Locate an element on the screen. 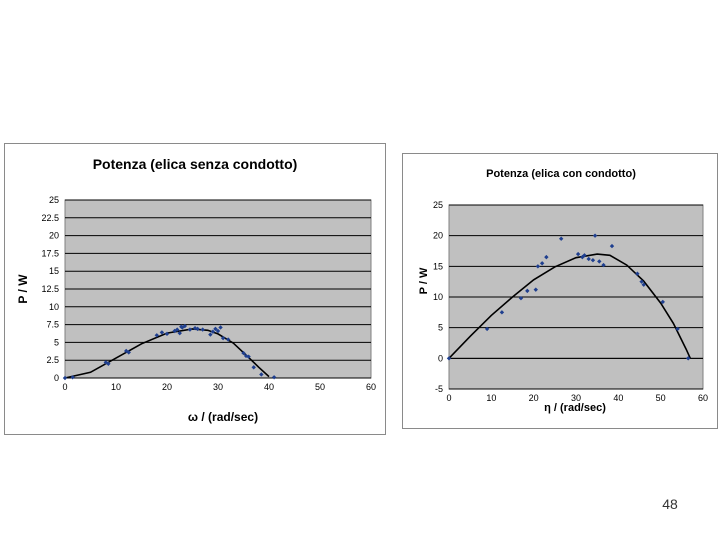  y-tick-label: 12.5 is located at coordinates (50, 289).